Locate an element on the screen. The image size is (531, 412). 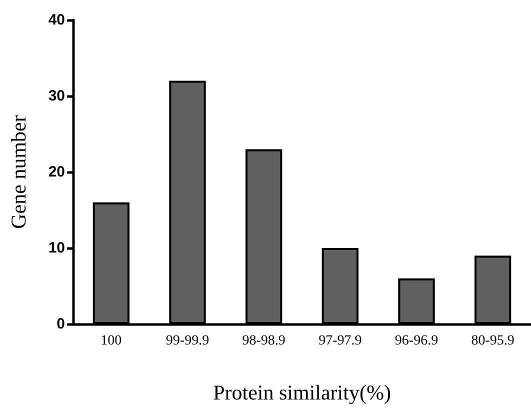
y-tick-label: 40 is located at coordinates (56, 20).